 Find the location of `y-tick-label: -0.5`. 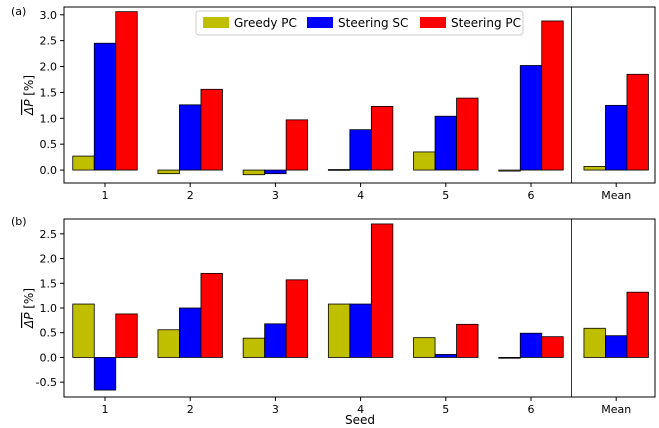

y-tick-label: -0.5 is located at coordinates (46, 382).